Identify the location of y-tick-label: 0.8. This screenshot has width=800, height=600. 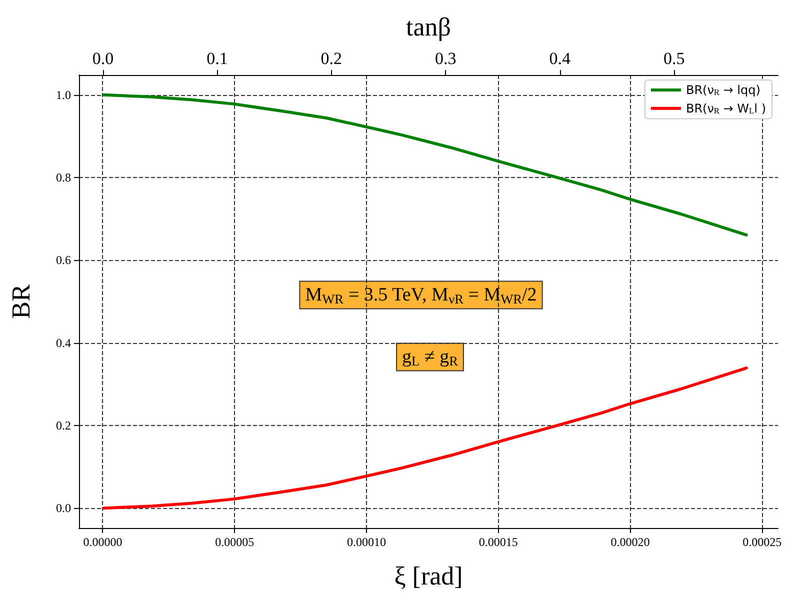
(63, 177).